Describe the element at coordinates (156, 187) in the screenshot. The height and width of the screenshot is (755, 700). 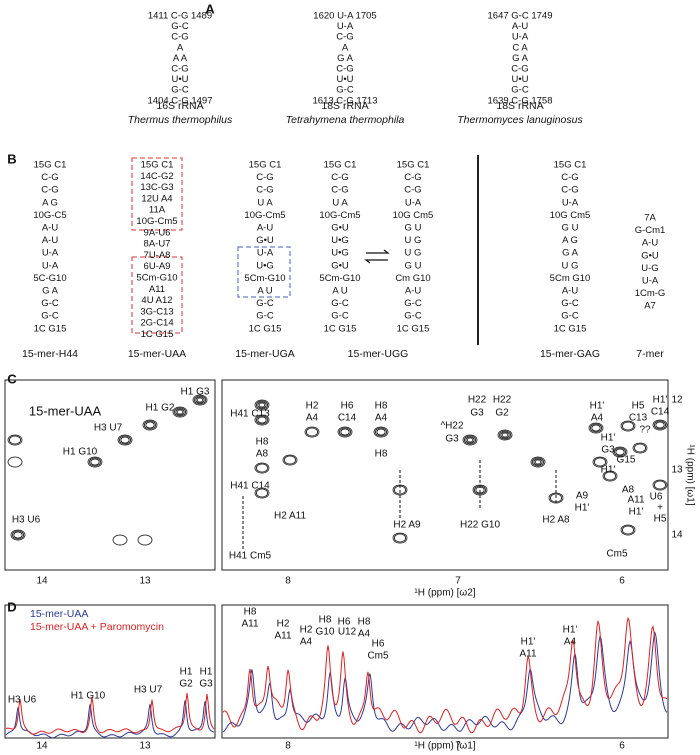
I see `base-pair: 13C-G3` at that location.